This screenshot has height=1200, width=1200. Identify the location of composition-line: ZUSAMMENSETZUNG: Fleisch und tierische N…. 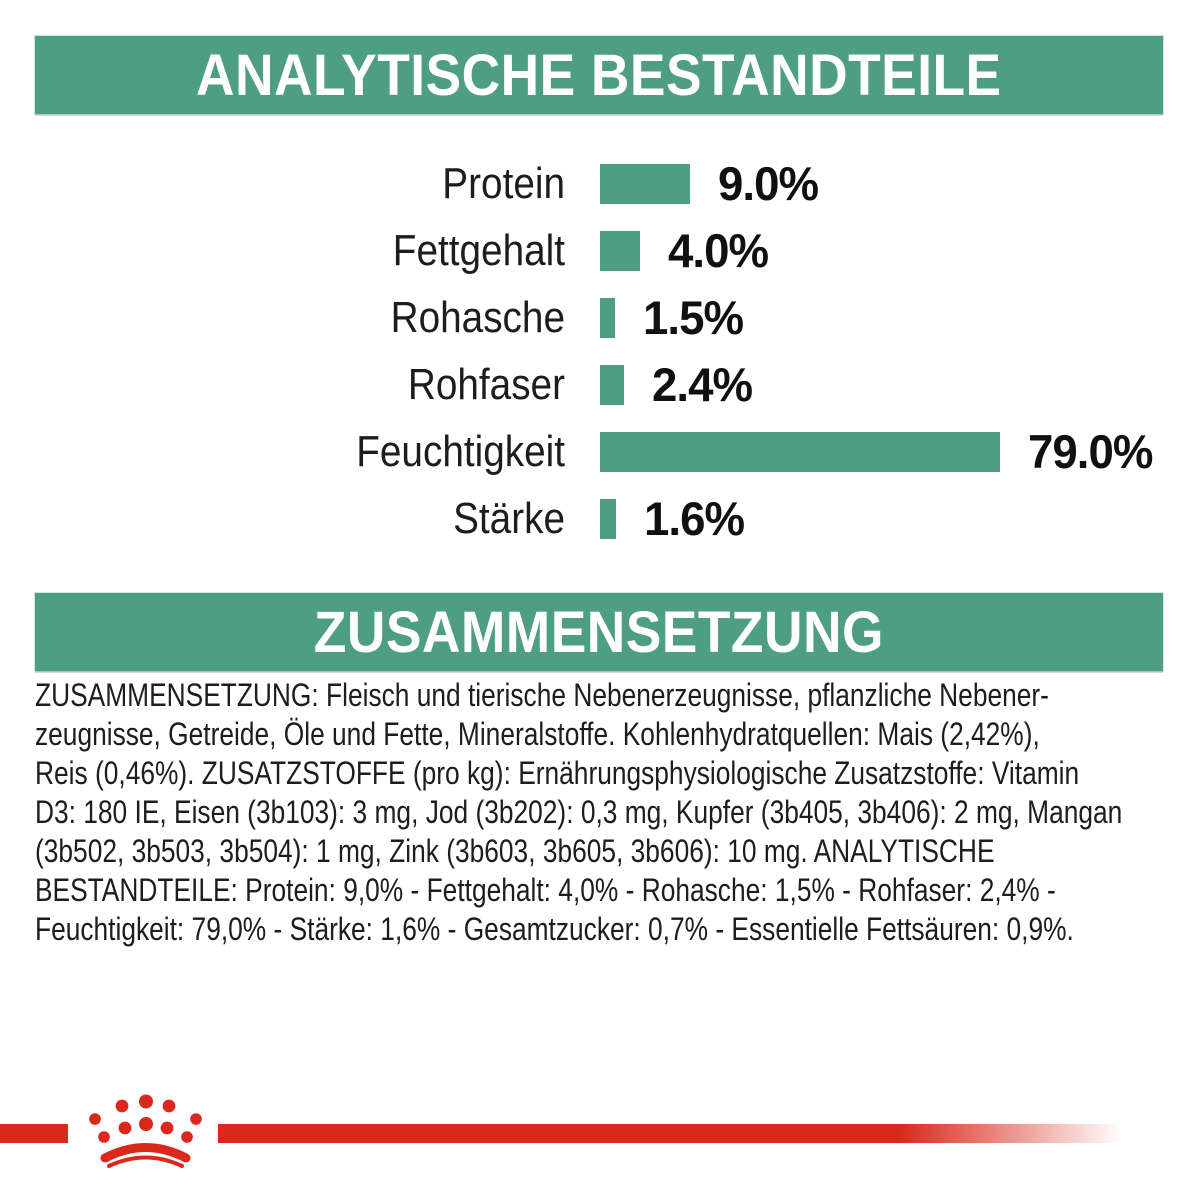
(542, 695).